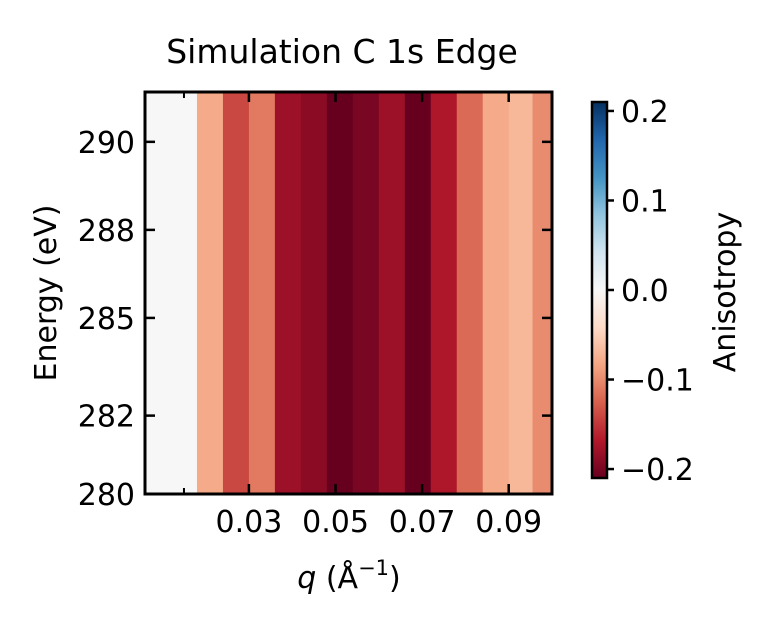 This screenshot has width=774, height=626. I want to click on colorbar-ticks, so click(610, 290).